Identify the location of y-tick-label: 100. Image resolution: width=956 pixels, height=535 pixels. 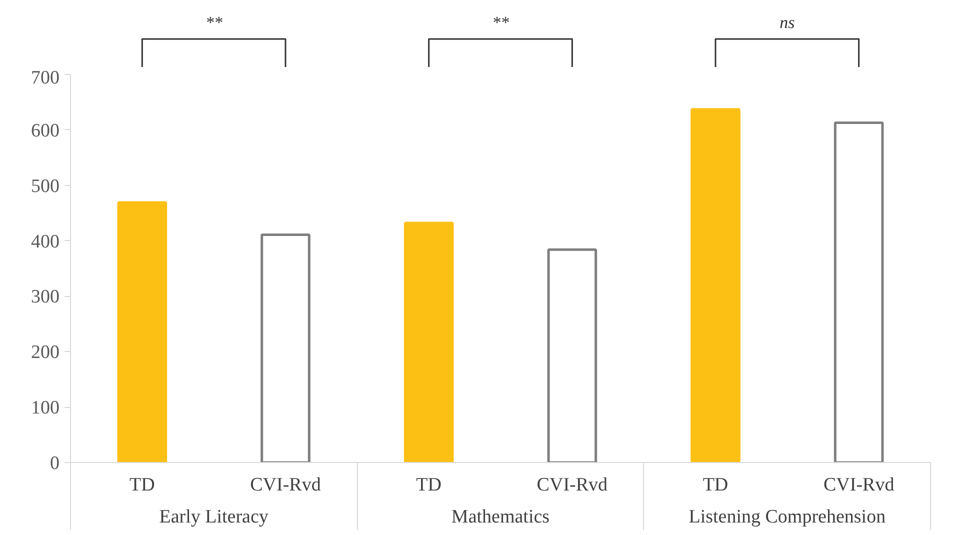
(45, 408).